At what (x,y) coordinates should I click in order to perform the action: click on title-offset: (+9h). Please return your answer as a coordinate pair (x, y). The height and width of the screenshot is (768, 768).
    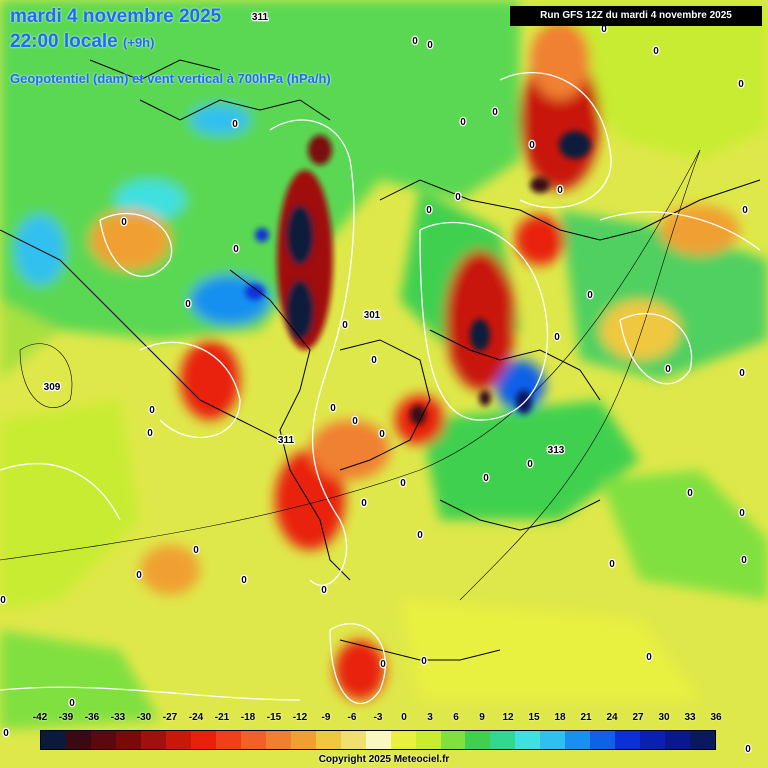
    Looking at the image, I should click on (139, 42).